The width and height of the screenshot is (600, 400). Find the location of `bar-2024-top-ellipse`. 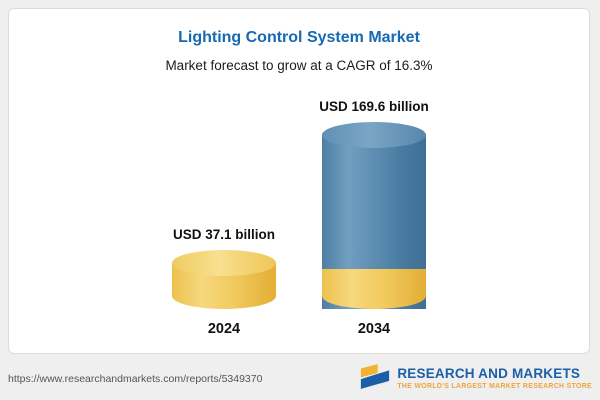

bar-2024-top-ellipse is located at coordinates (224, 263).